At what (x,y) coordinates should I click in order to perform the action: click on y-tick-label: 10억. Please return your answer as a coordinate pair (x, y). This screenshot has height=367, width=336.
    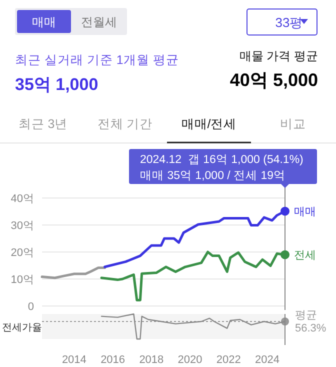
    Looking at the image, I should click on (22, 280).